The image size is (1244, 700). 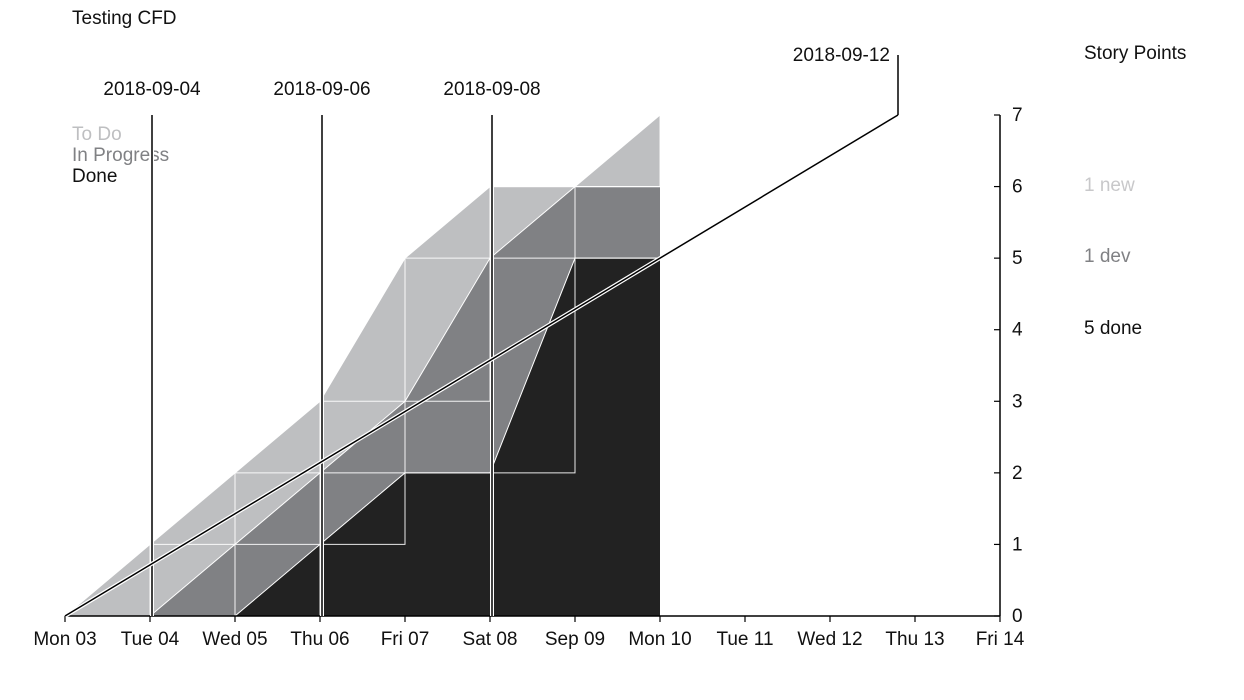 I want to click on x-tick-label: Fri 14, so click(x=1000, y=639).